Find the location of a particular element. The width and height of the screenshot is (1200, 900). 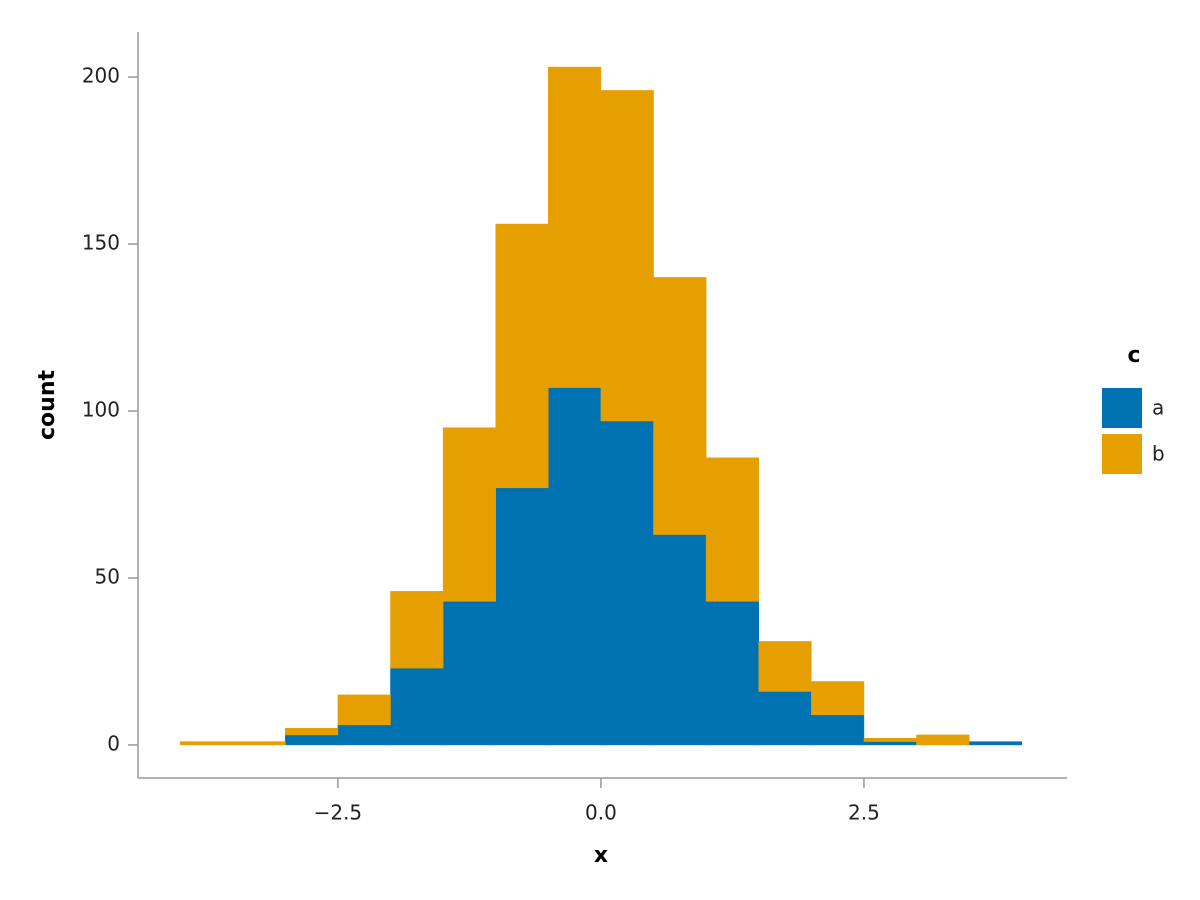

legend-label: a is located at coordinates (1158, 408).